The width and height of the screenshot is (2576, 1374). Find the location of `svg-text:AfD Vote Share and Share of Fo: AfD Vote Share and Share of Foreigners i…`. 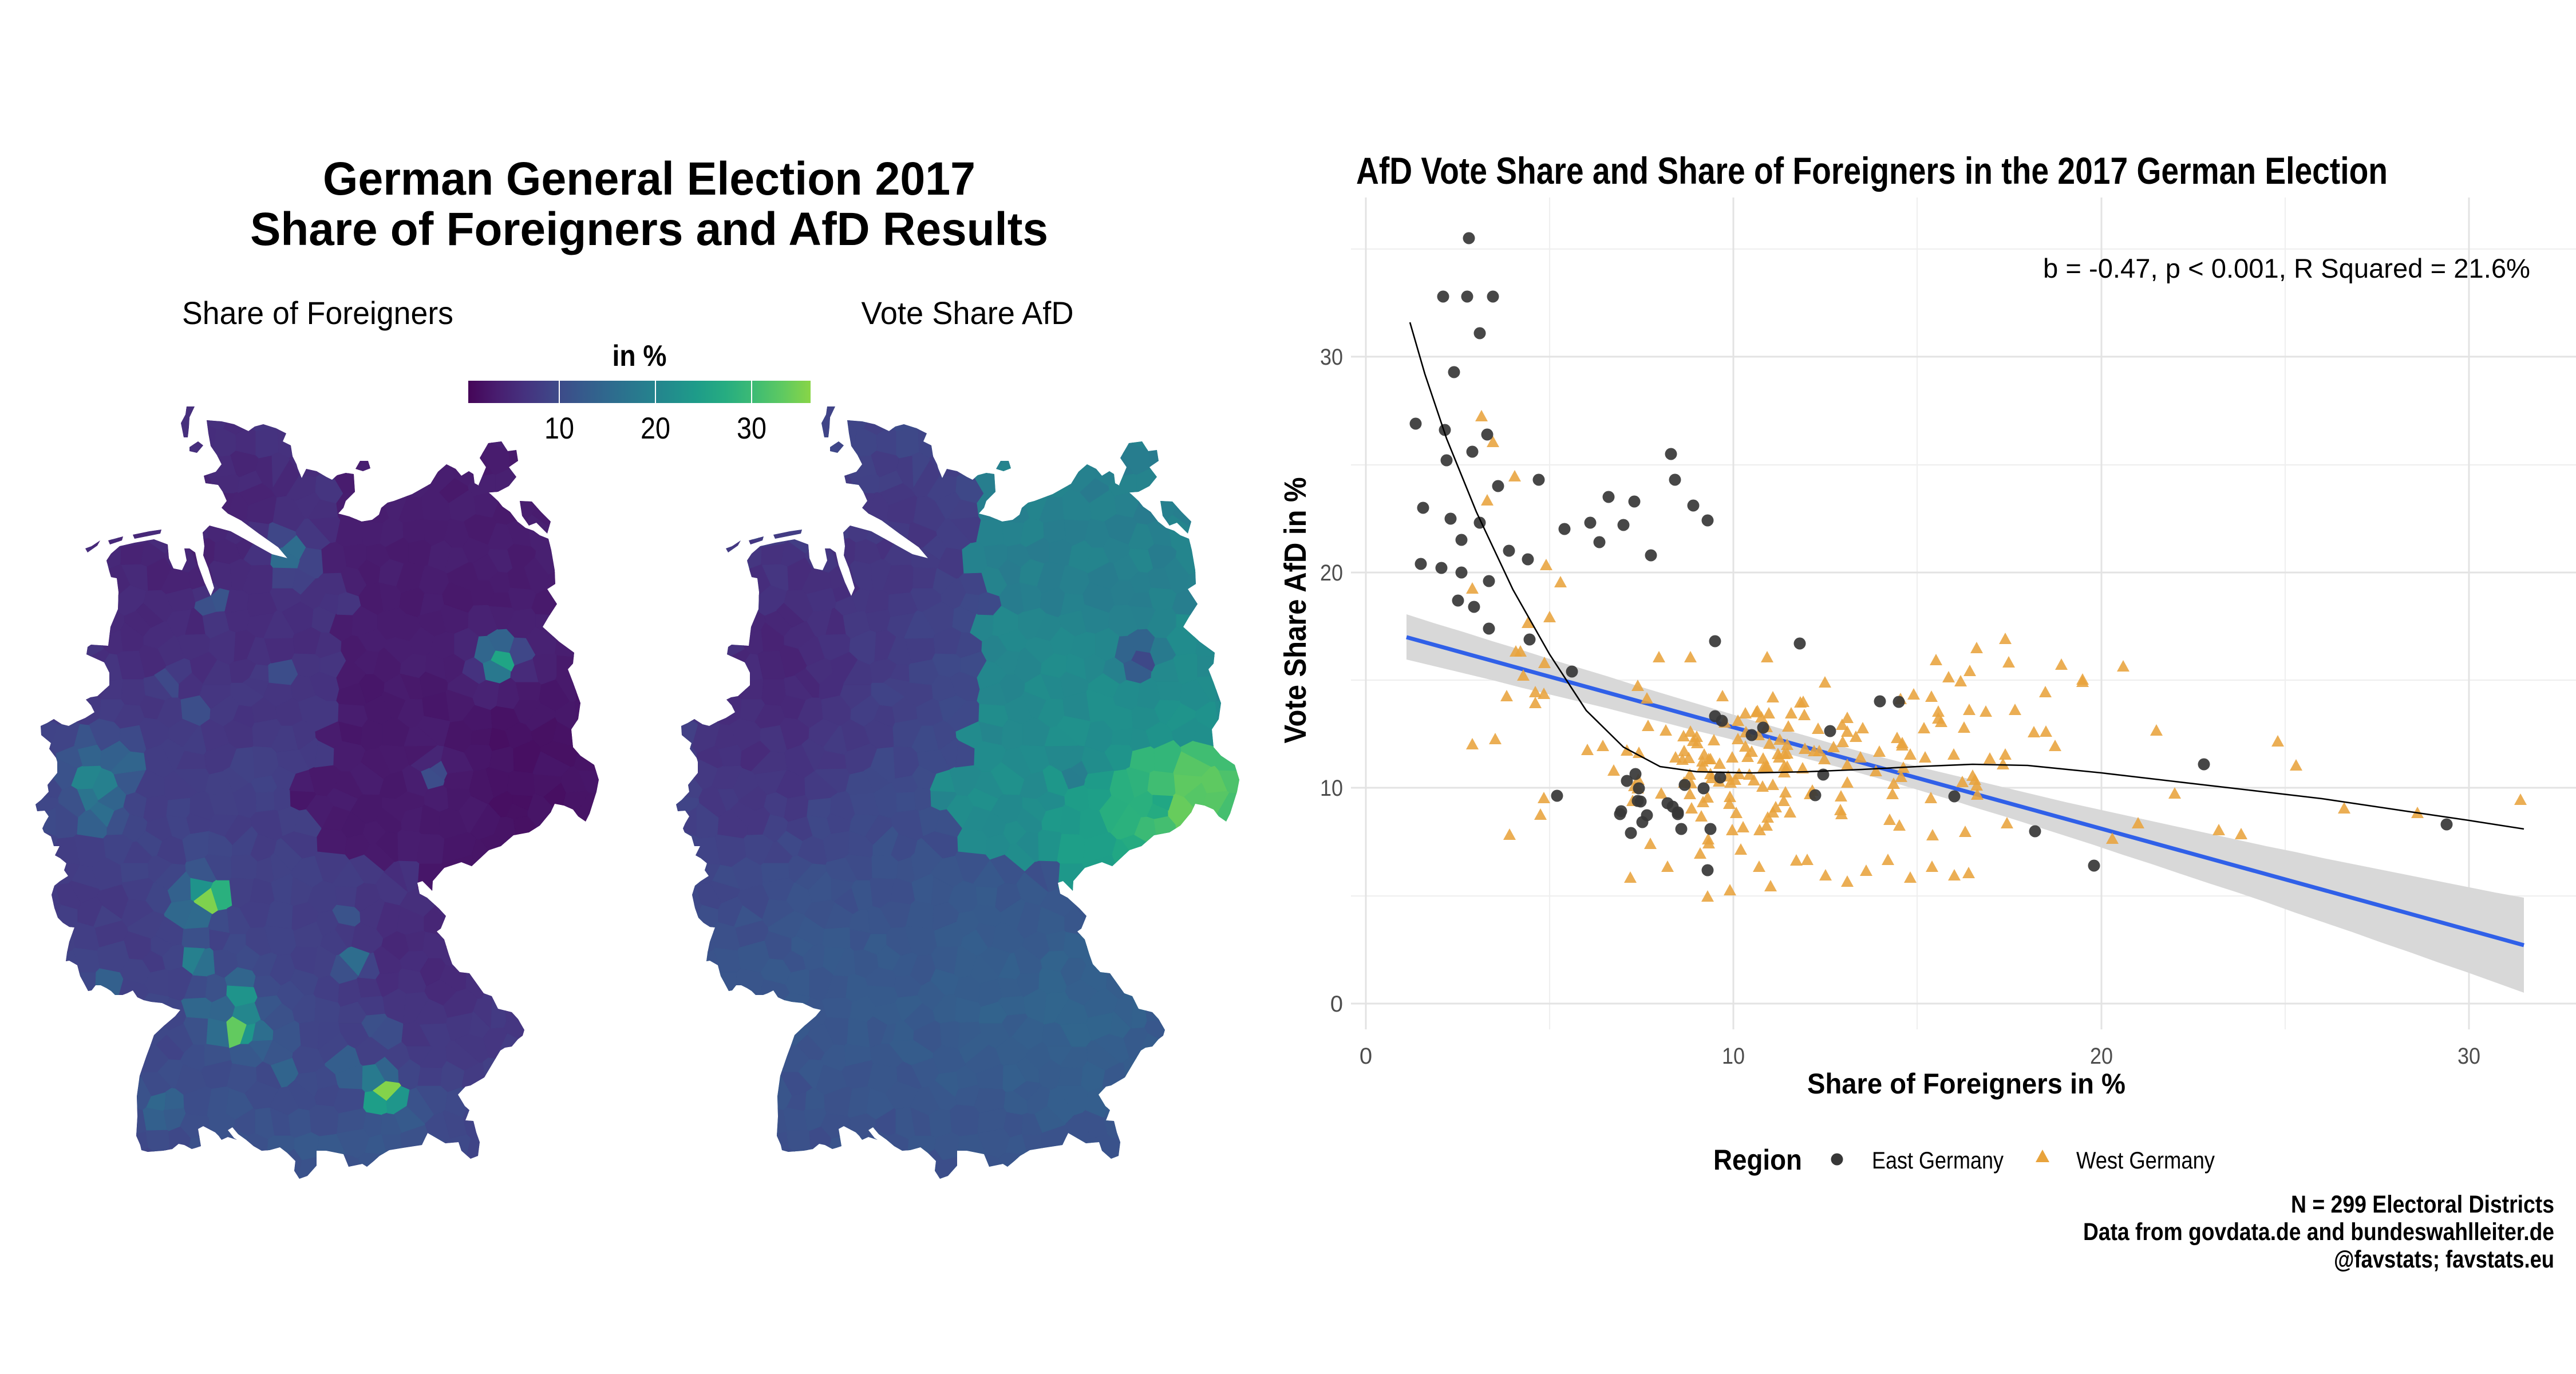

svg-text:AfD Vote Share and Share of Fo: AfD Vote Share and Share of Foreigners i… is located at coordinates (1872, 170).